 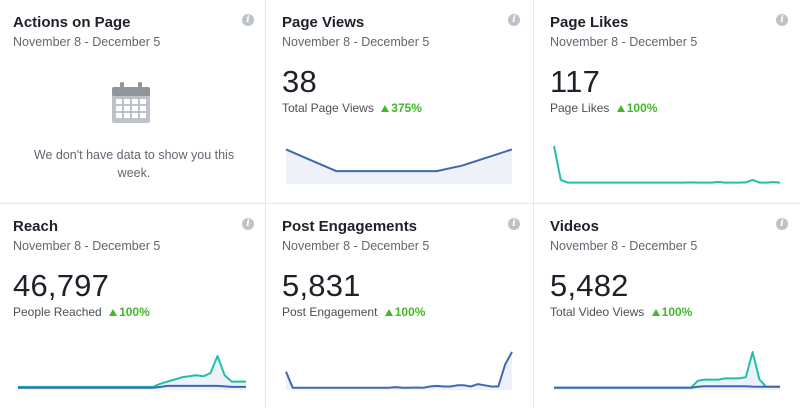 What do you see at coordinates (589, 285) in the screenshot?
I see `metric-value: 5,482` at bounding box center [589, 285].